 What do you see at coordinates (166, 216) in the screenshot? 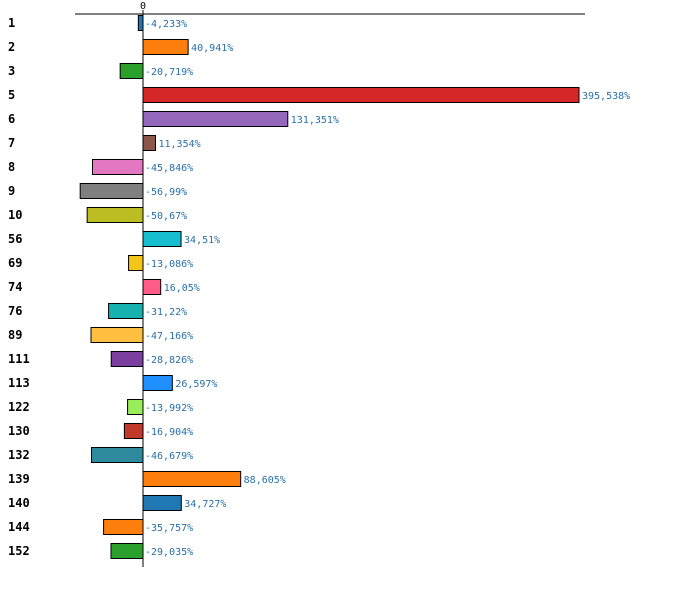
I see `value-label: -50,67%` at bounding box center [166, 216].